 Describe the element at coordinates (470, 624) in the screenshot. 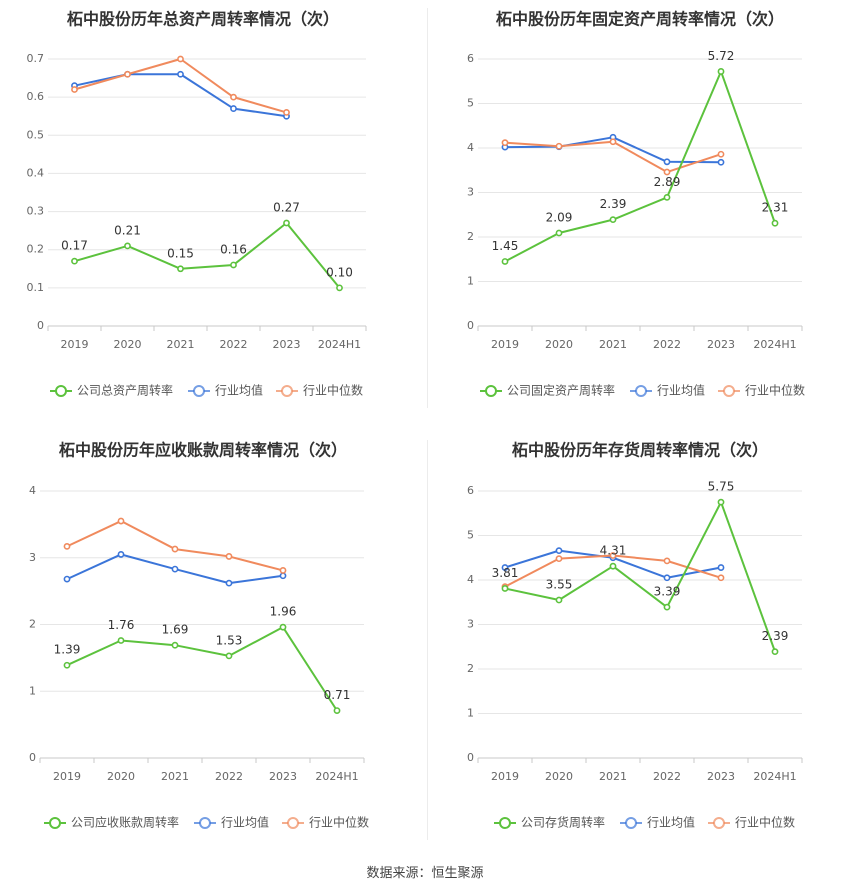

I see `y-tick-label: 3` at that location.